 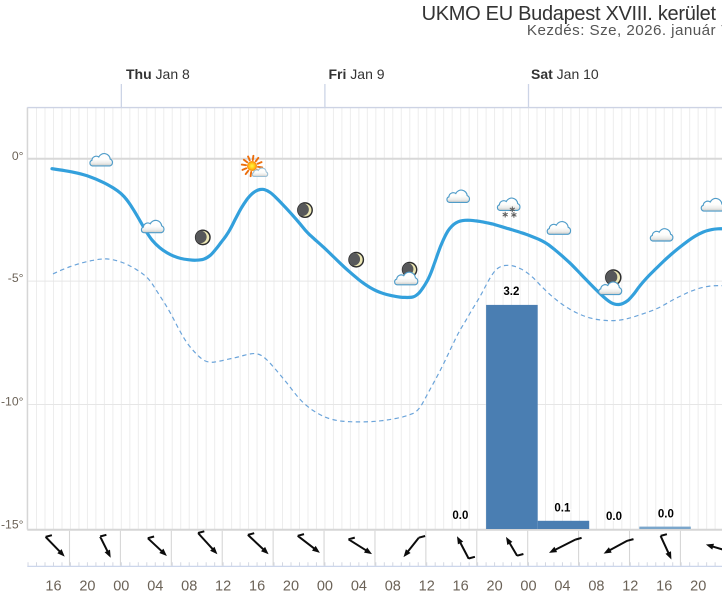 I want to click on svg-text: -15°, so click(x=12, y=524).